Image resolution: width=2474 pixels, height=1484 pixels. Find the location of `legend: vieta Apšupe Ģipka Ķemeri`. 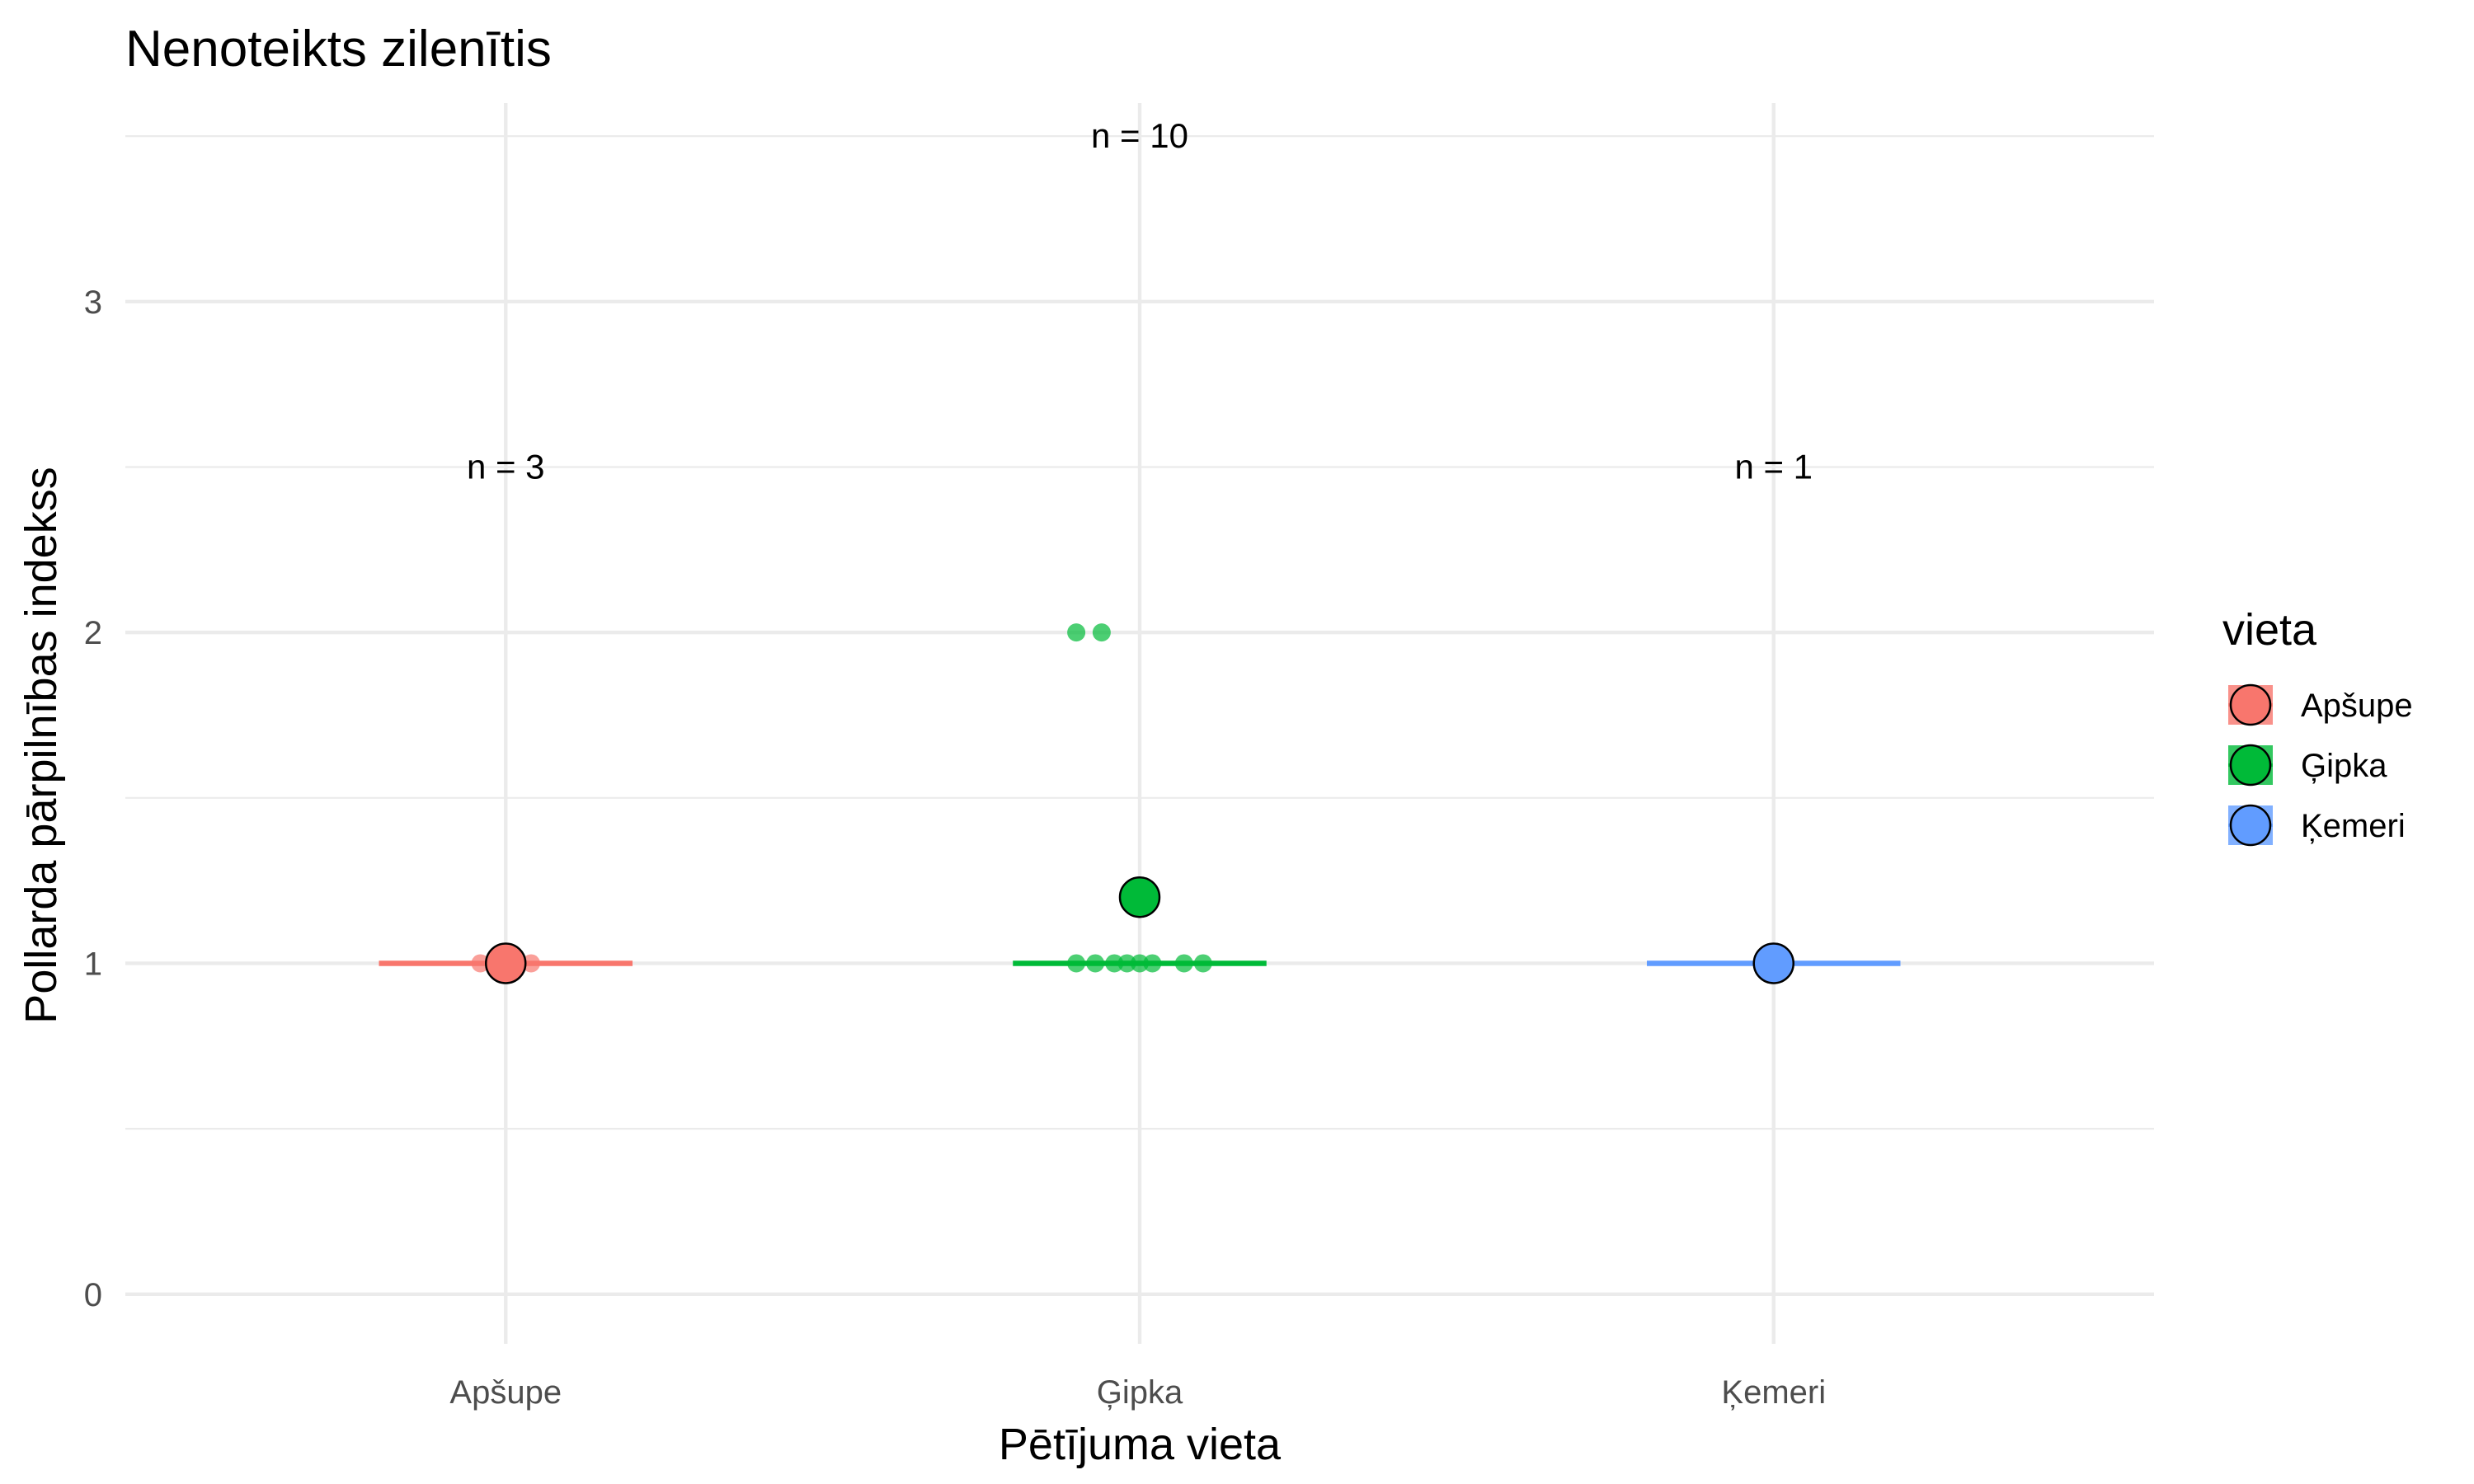

legend: vieta Apšupe Ģipka Ķemeri is located at coordinates (2317, 726).